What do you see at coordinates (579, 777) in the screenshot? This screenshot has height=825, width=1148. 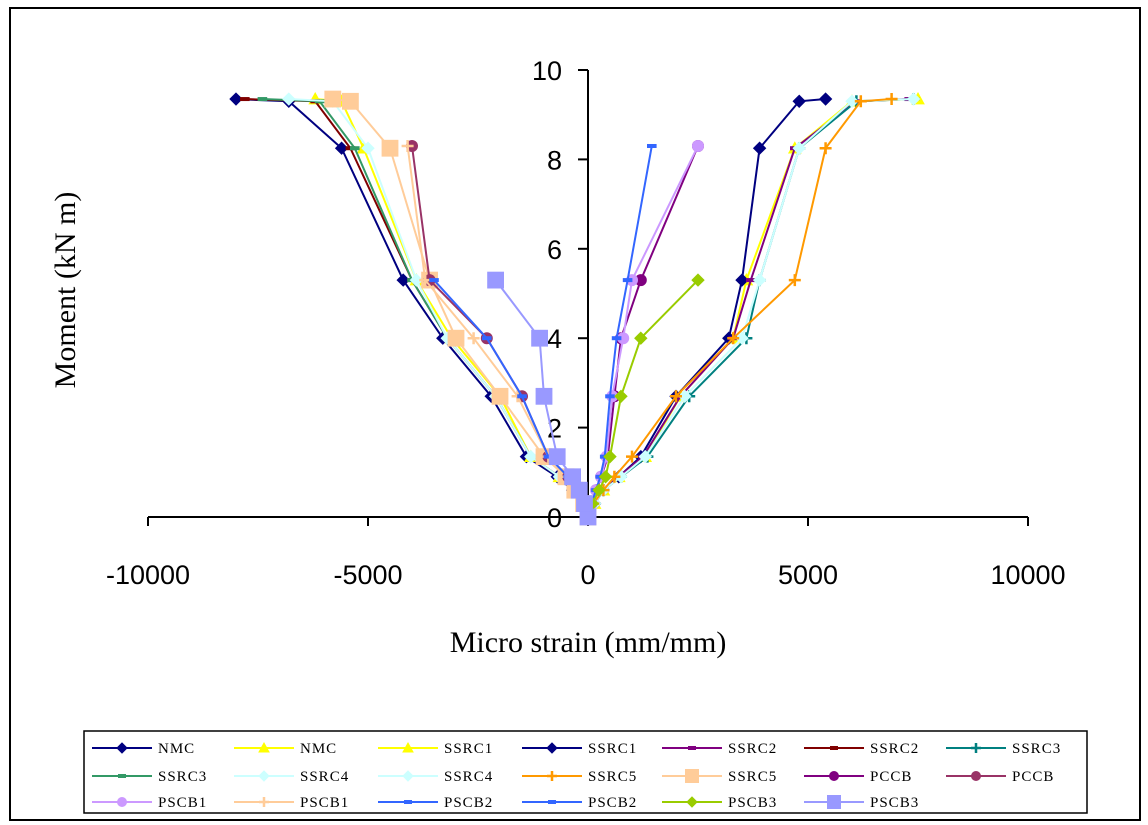 I see `legend-item: SSRC5` at bounding box center [579, 777].